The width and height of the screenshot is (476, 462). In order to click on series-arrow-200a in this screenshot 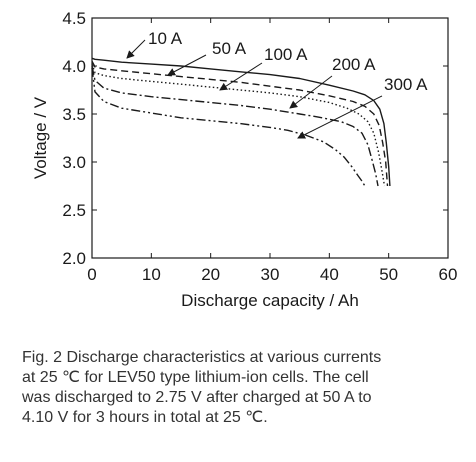, I will do `click(311, 92)`.